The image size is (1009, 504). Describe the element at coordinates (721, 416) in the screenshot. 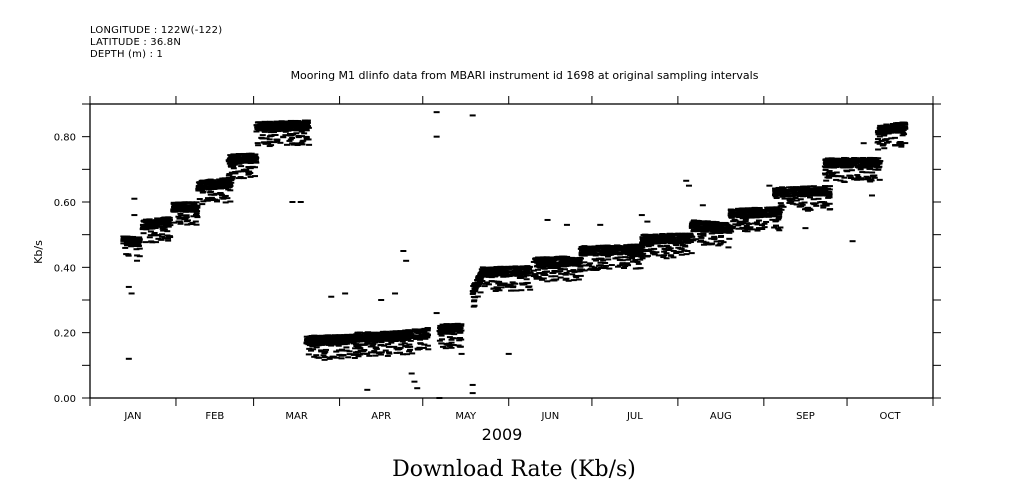

I see `x-tick-label: AUG` at that location.